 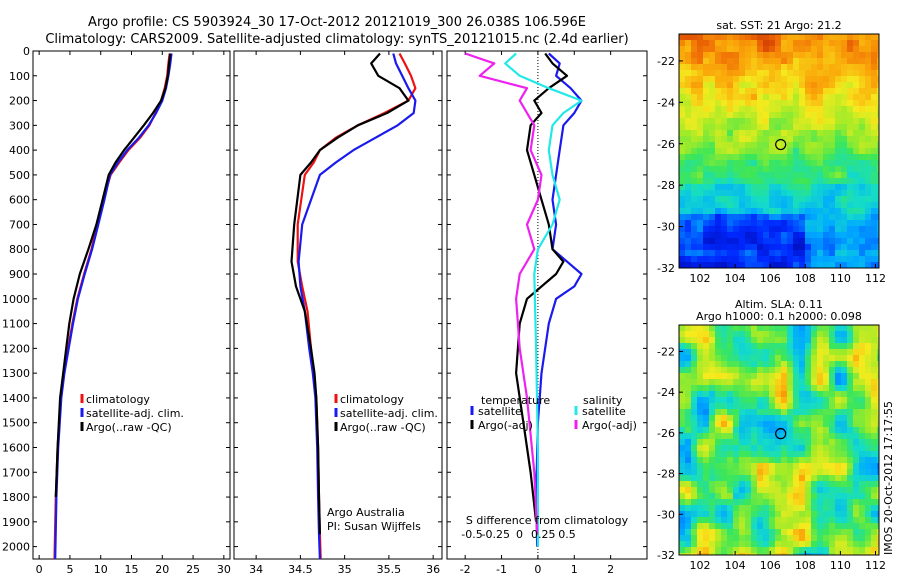 What do you see at coordinates (350, 293) in the screenshot?
I see `salinity-series-argo-raw-qc-` at bounding box center [350, 293].